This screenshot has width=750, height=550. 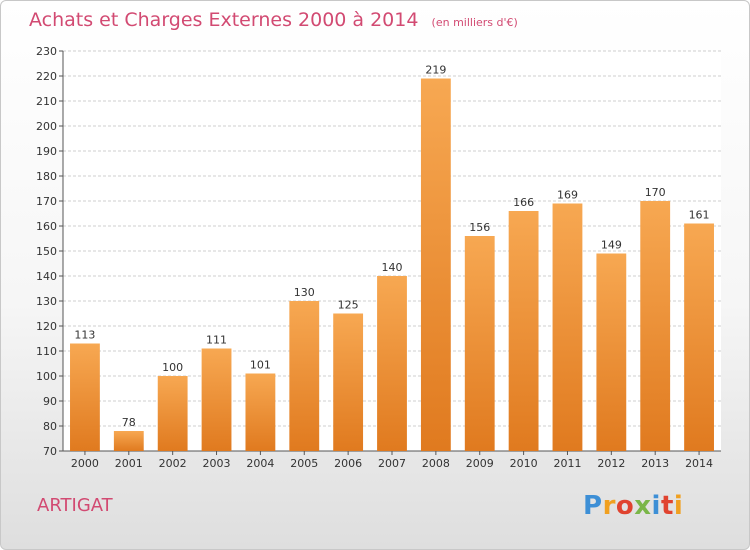 What do you see at coordinates (567, 463) in the screenshot?
I see `x-tick-label: 2011` at bounding box center [567, 463].